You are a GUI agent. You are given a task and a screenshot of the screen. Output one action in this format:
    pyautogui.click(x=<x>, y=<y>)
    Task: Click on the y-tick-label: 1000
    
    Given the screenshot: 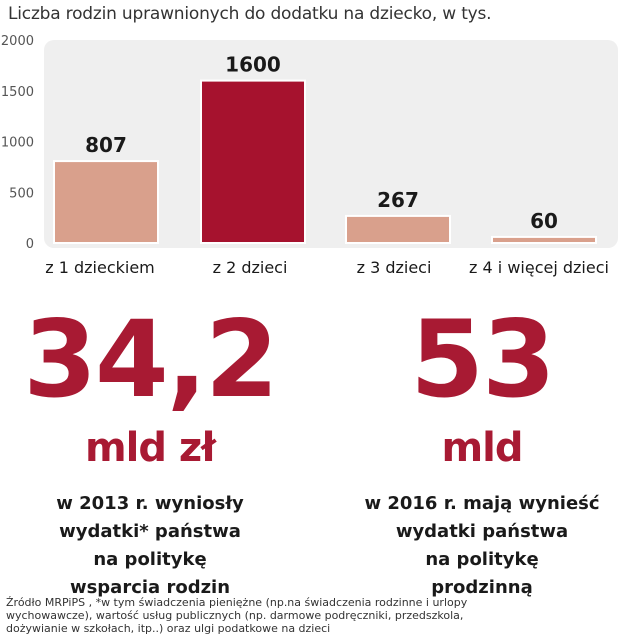 What is the action you would take?
    pyautogui.click(x=17, y=143)
    